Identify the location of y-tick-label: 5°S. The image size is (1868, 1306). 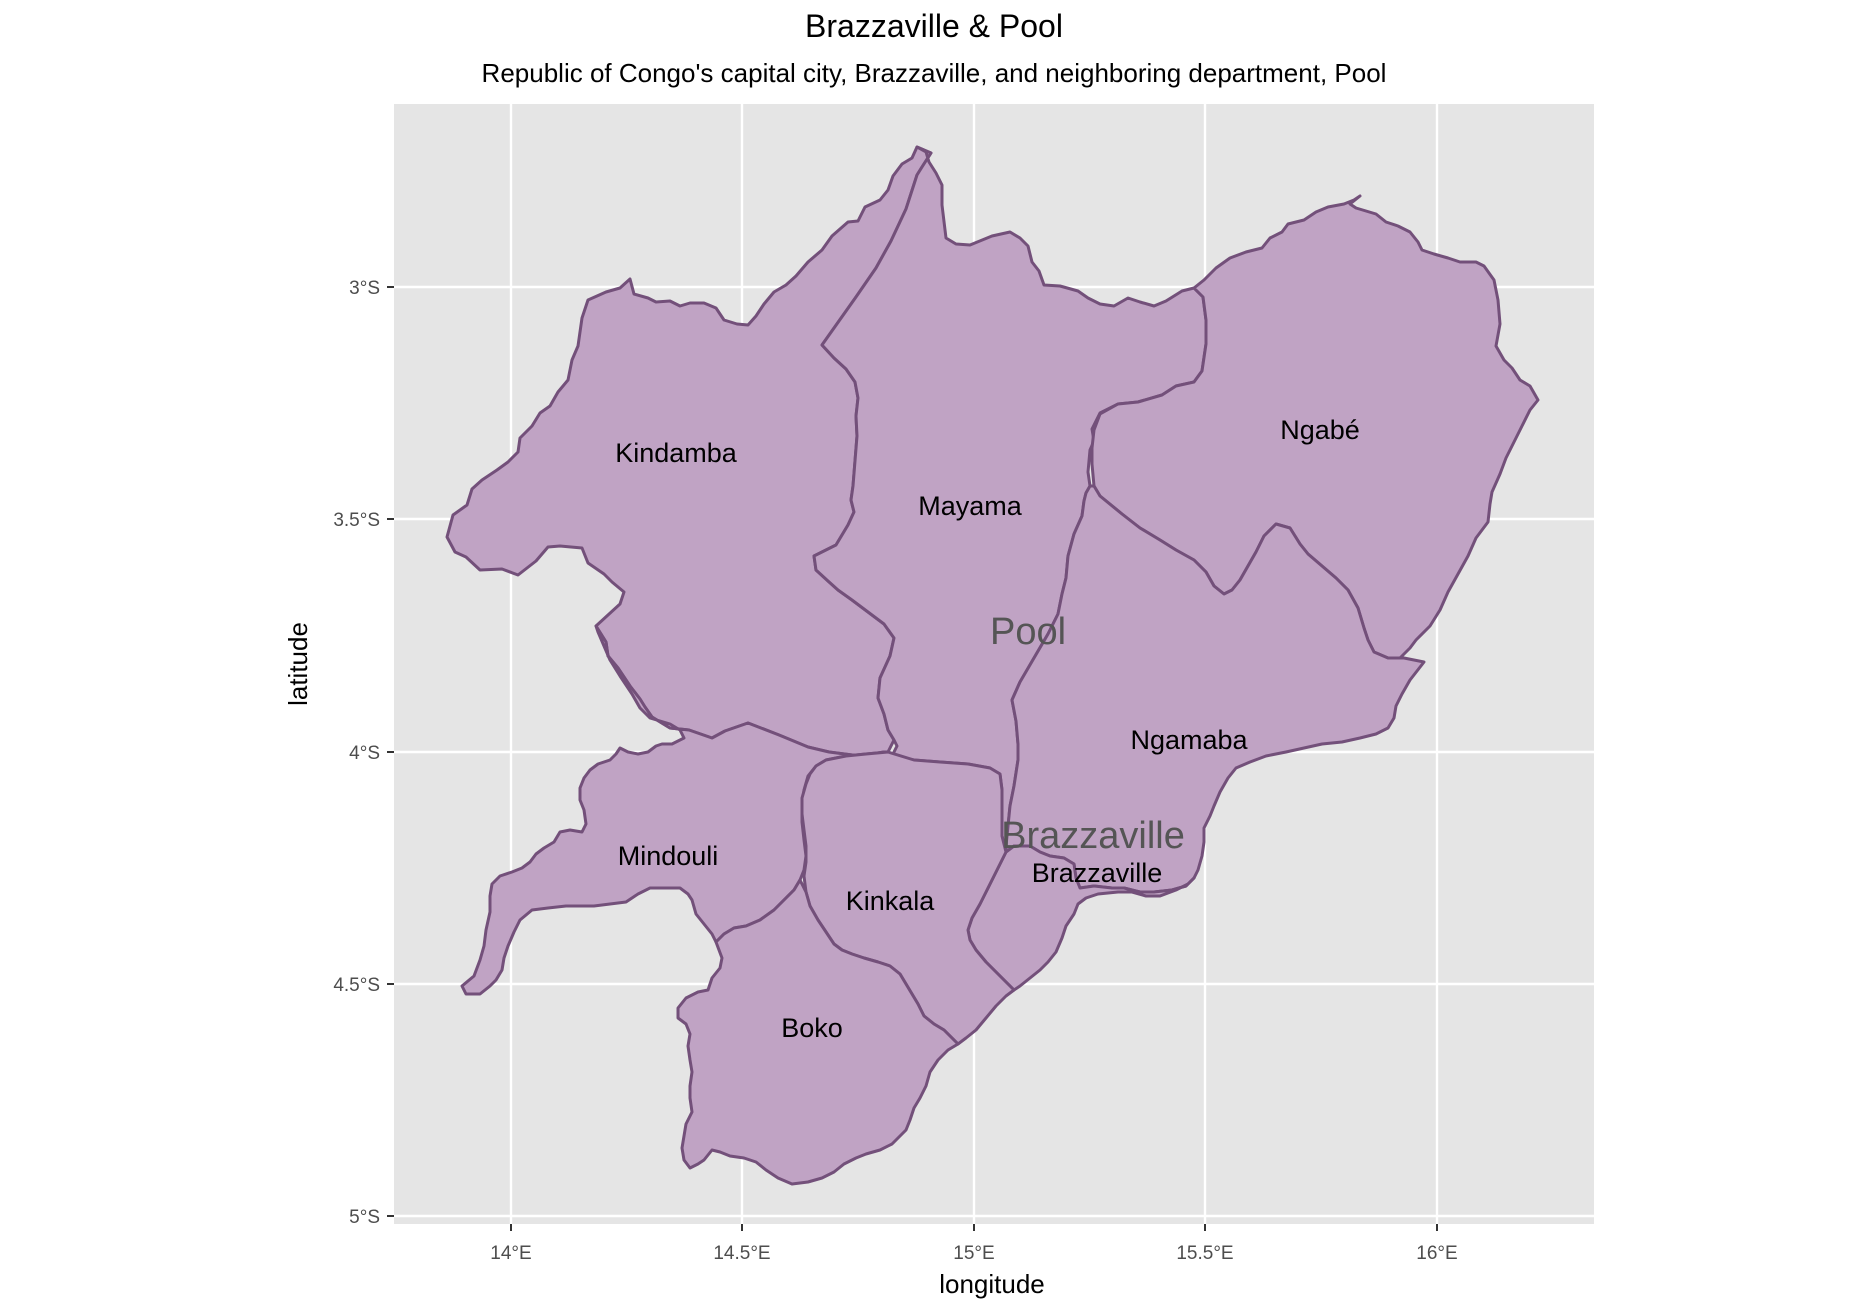
(364, 1217).